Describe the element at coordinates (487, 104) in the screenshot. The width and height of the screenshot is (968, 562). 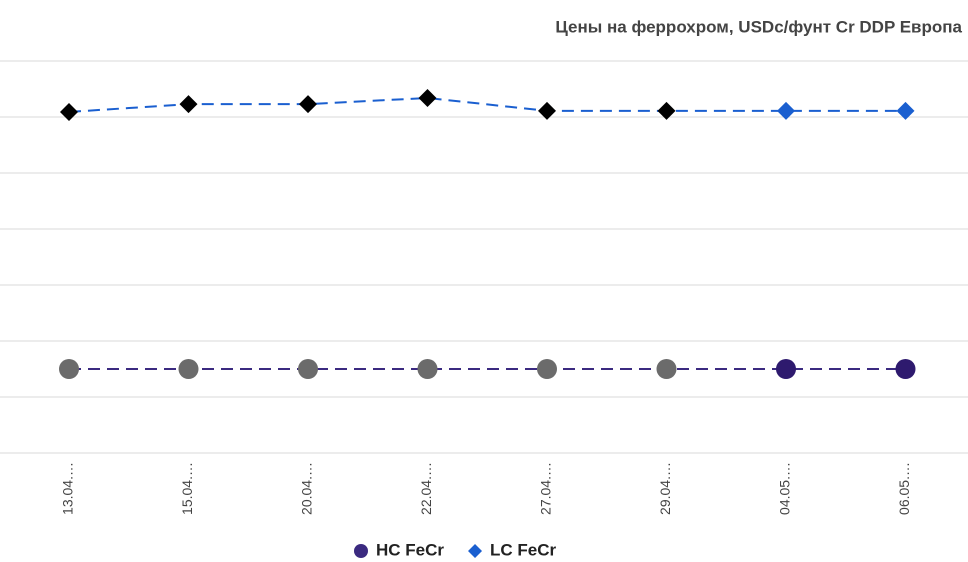
I see `series-line` at that location.